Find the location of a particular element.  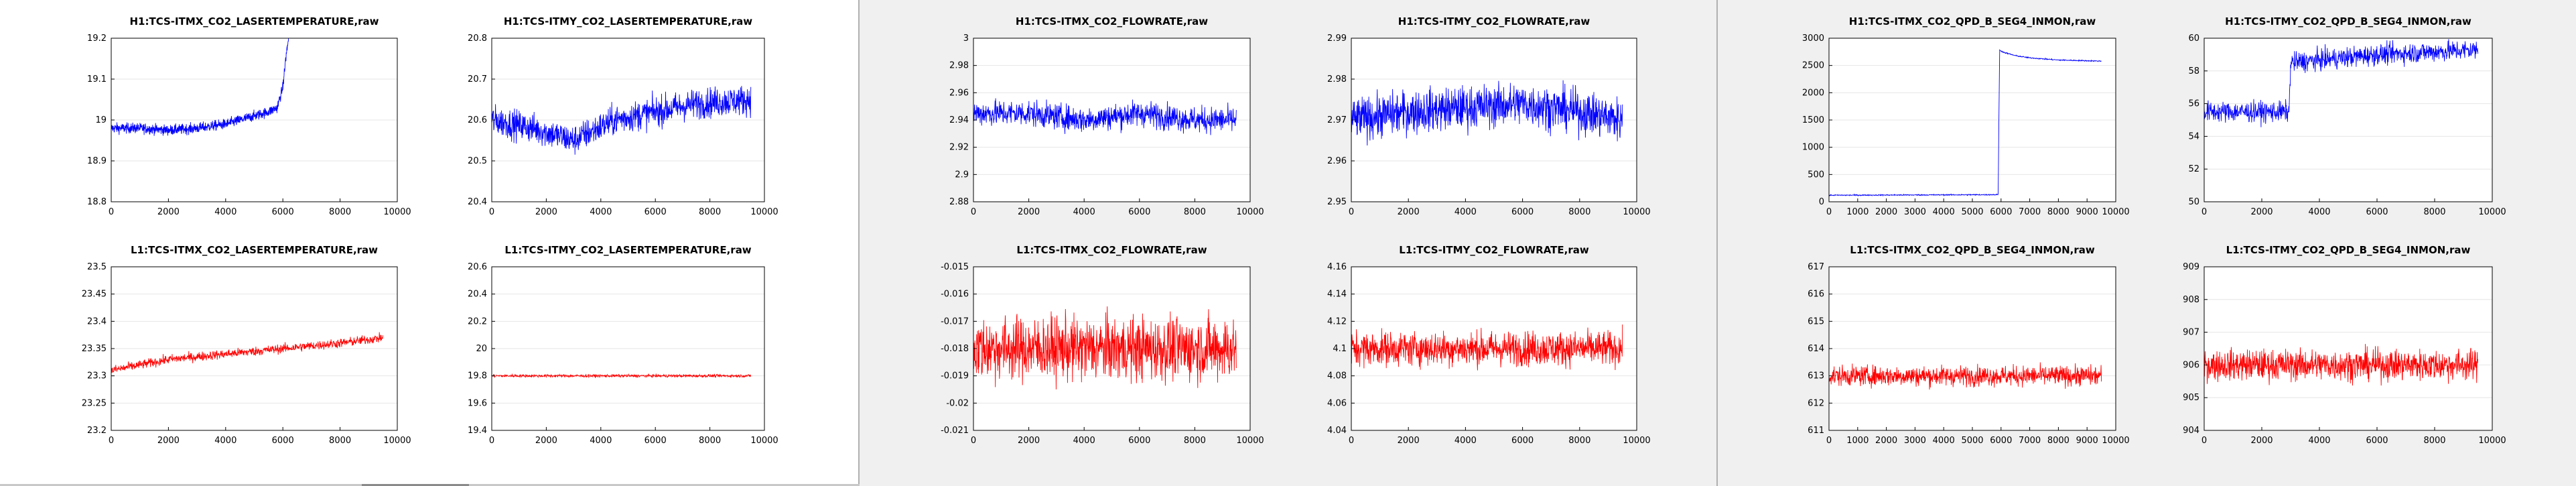

y-tick-label: 23.2 is located at coordinates (97, 431).